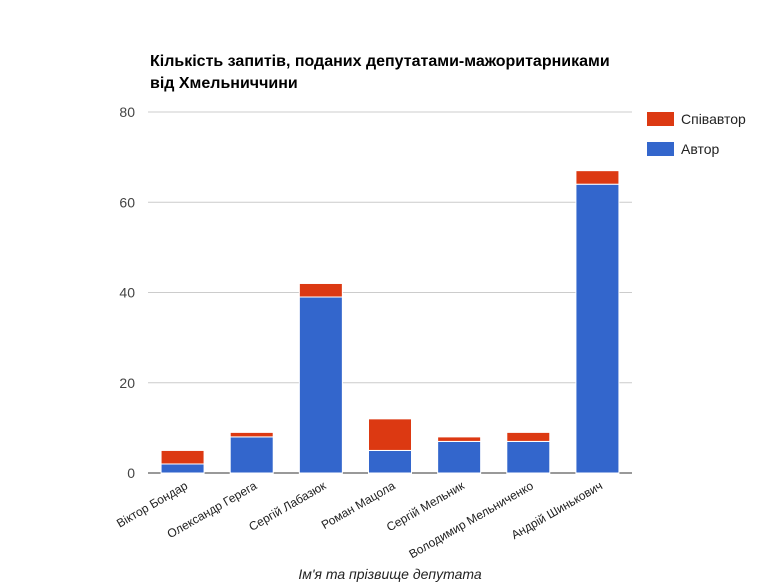 The image size is (781, 586). I want to click on y-tick-label: 0, so click(131, 473).